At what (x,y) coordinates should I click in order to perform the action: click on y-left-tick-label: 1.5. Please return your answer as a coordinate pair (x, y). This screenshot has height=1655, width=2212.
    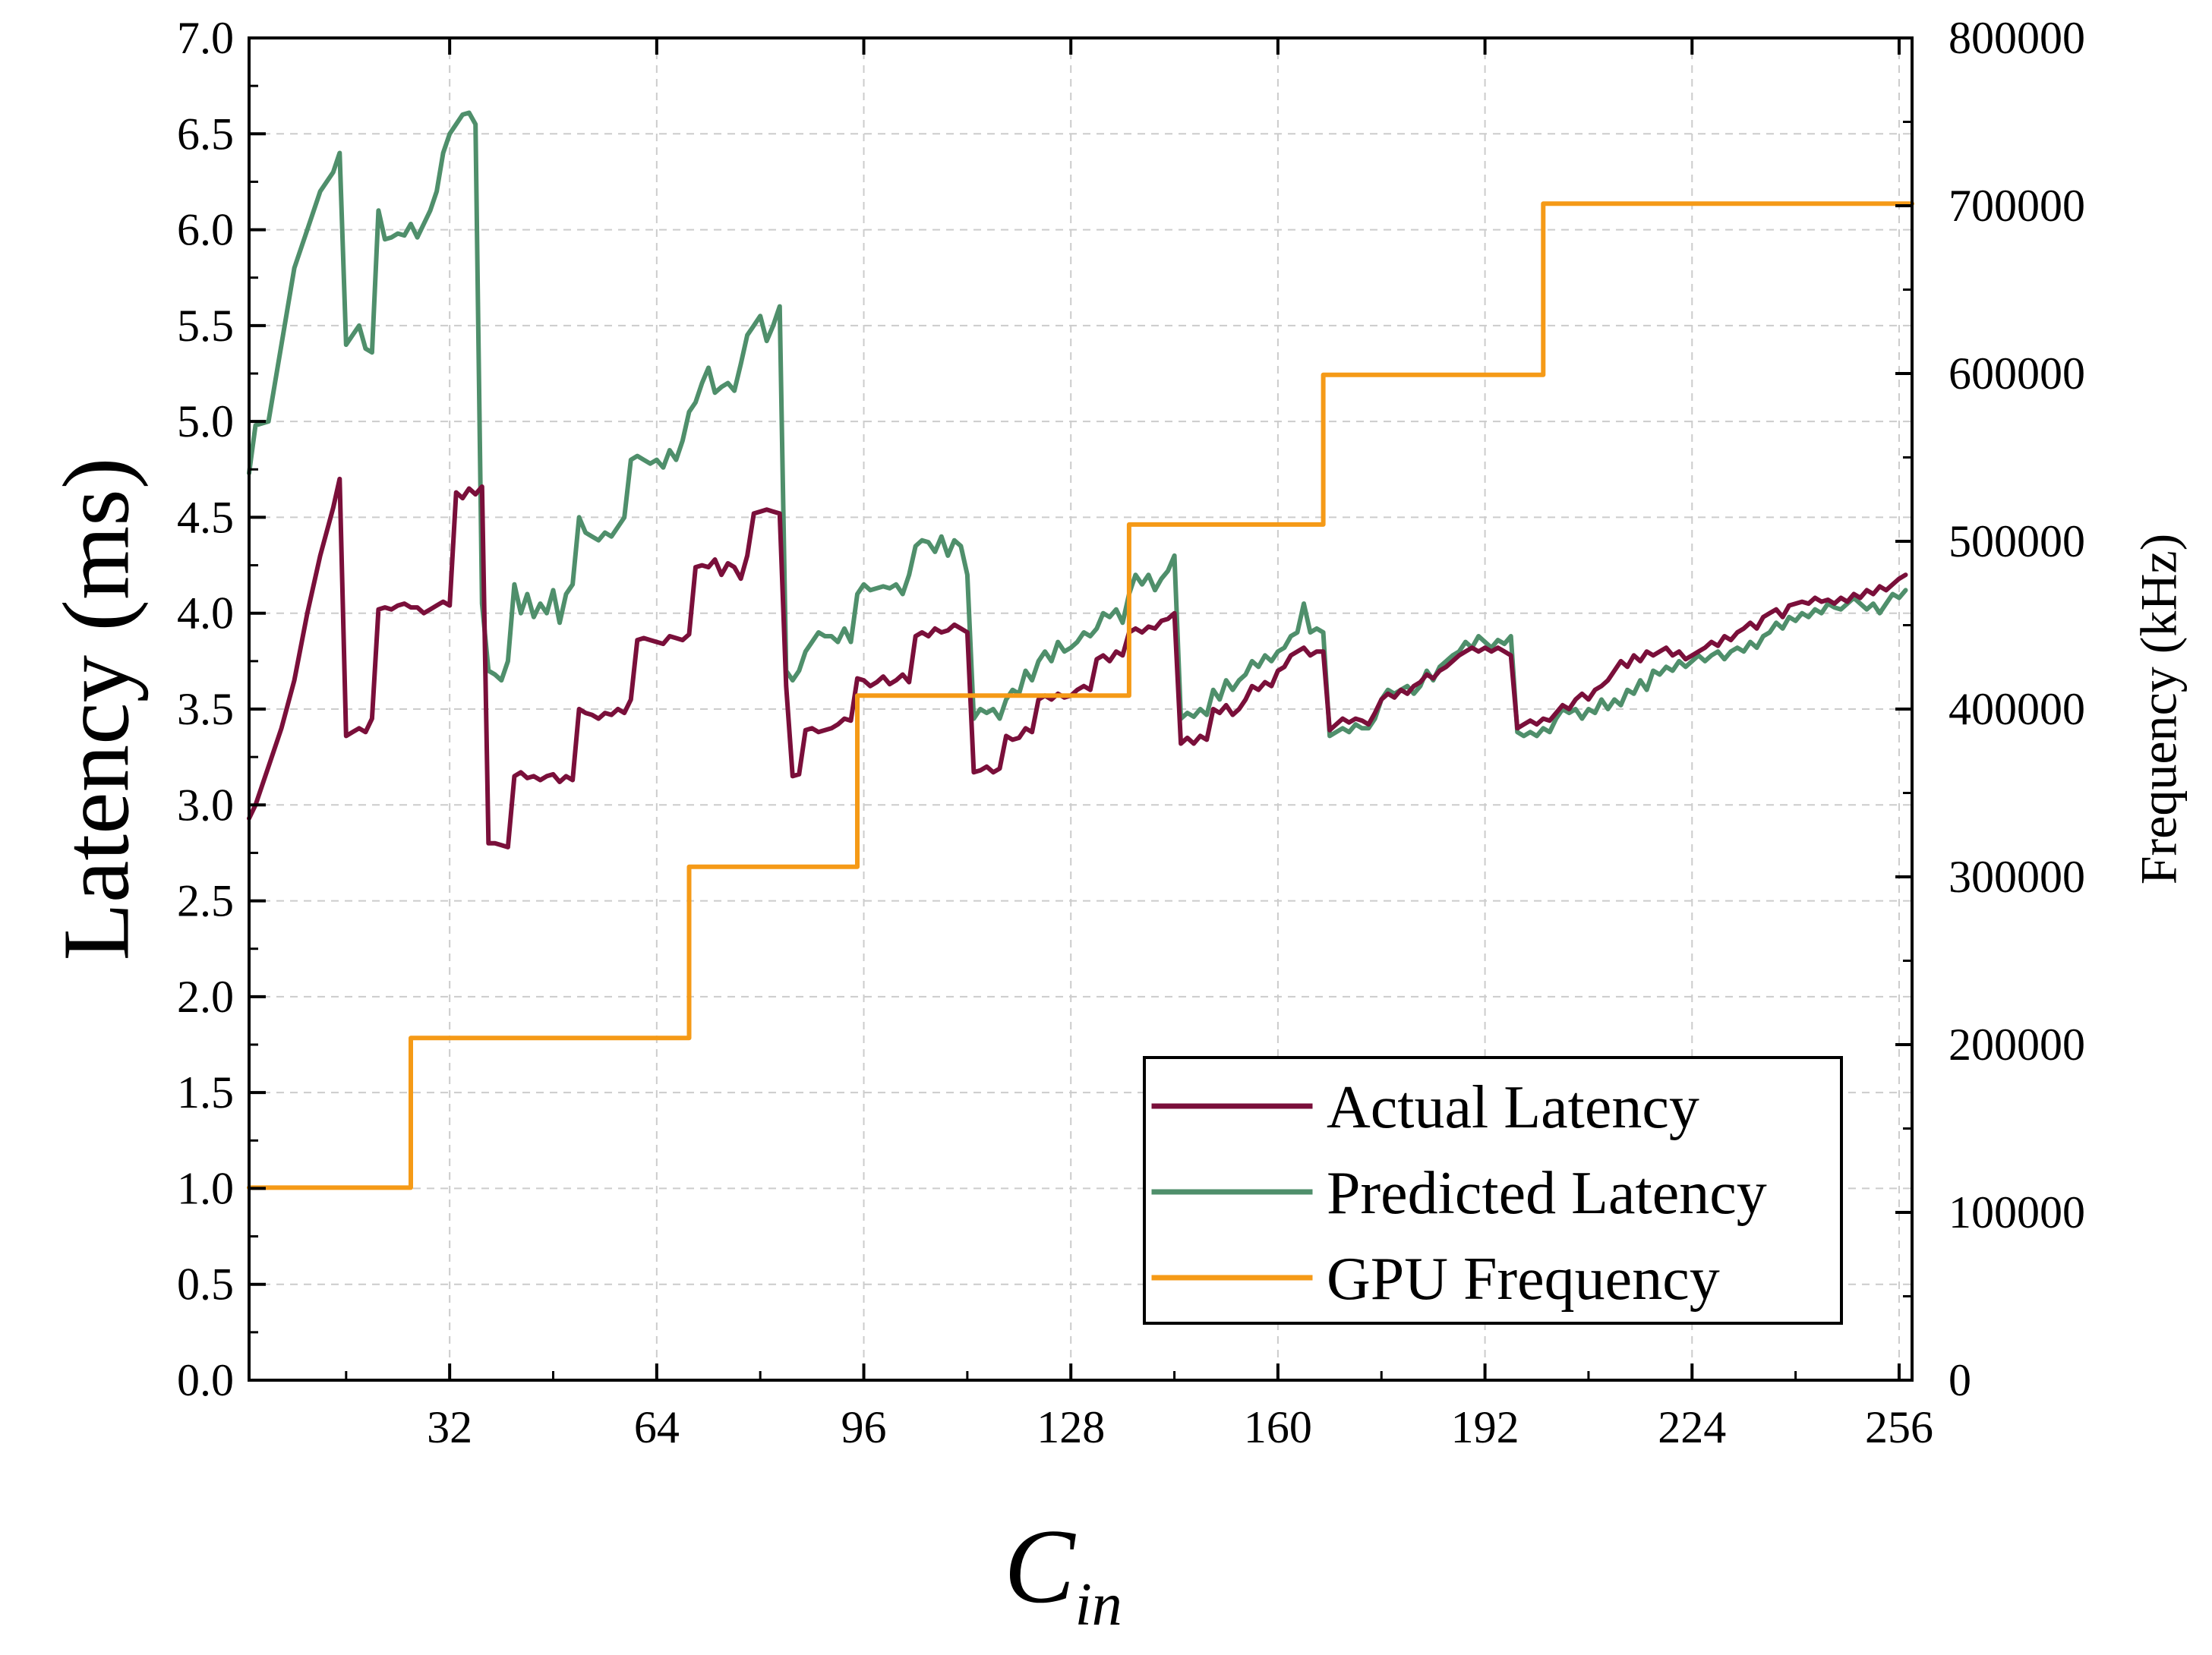
    Looking at the image, I should click on (205, 1092).